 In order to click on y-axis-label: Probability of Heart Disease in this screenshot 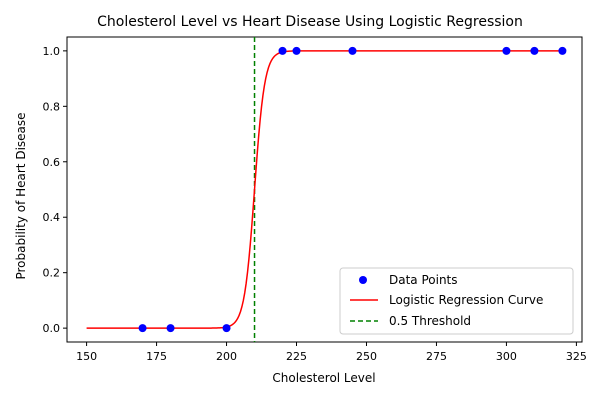, I will do `click(21, 195)`.